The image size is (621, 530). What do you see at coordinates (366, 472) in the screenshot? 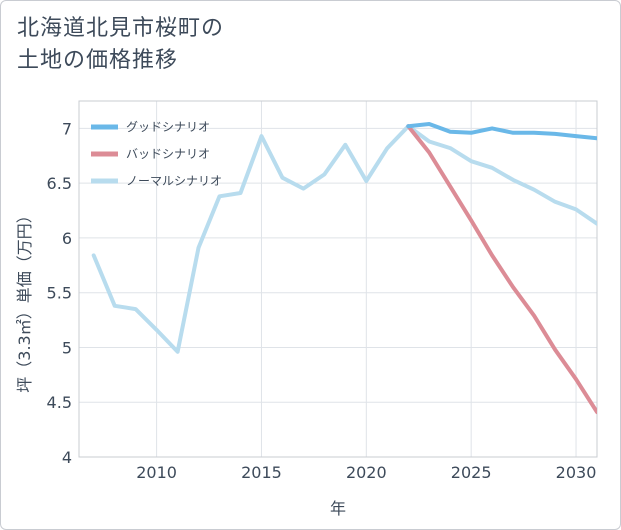
I see `x-tick-label: 2020` at bounding box center [366, 472].